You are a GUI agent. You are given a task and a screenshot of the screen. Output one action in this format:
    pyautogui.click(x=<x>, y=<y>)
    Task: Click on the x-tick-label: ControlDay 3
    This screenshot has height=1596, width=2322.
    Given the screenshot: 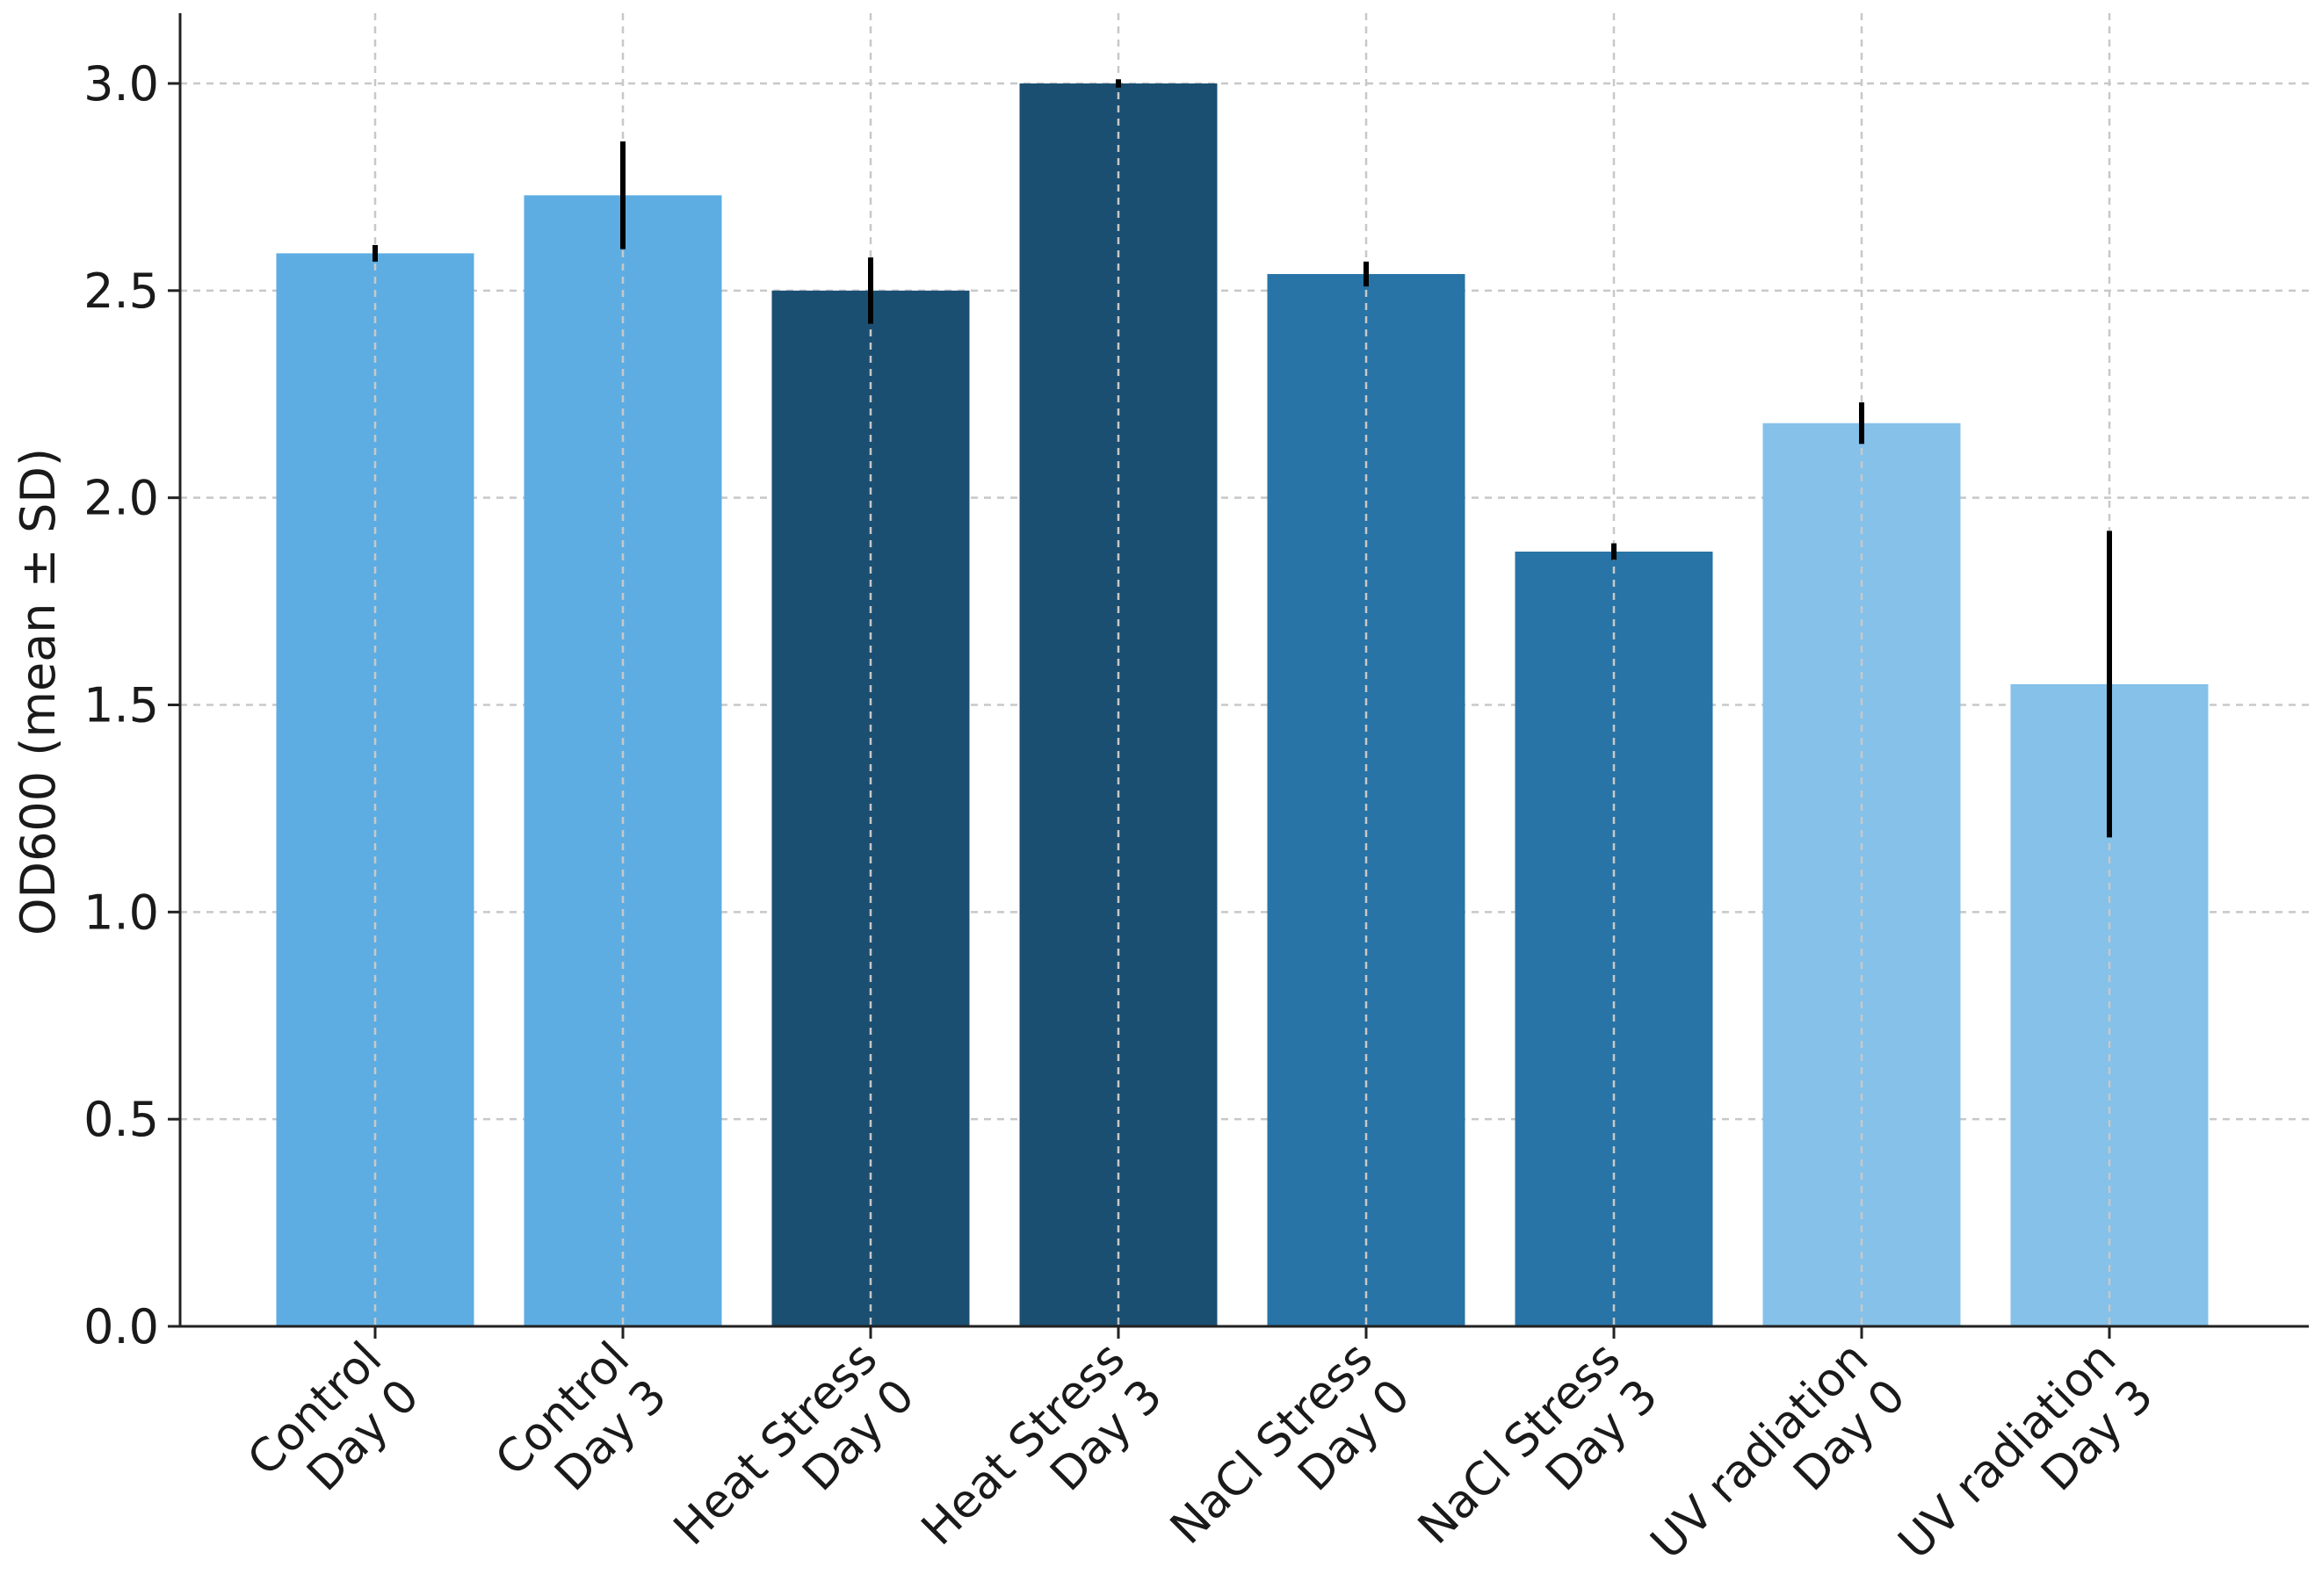 What is the action you would take?
    pyautogui.click(x=582, y=1428)
    